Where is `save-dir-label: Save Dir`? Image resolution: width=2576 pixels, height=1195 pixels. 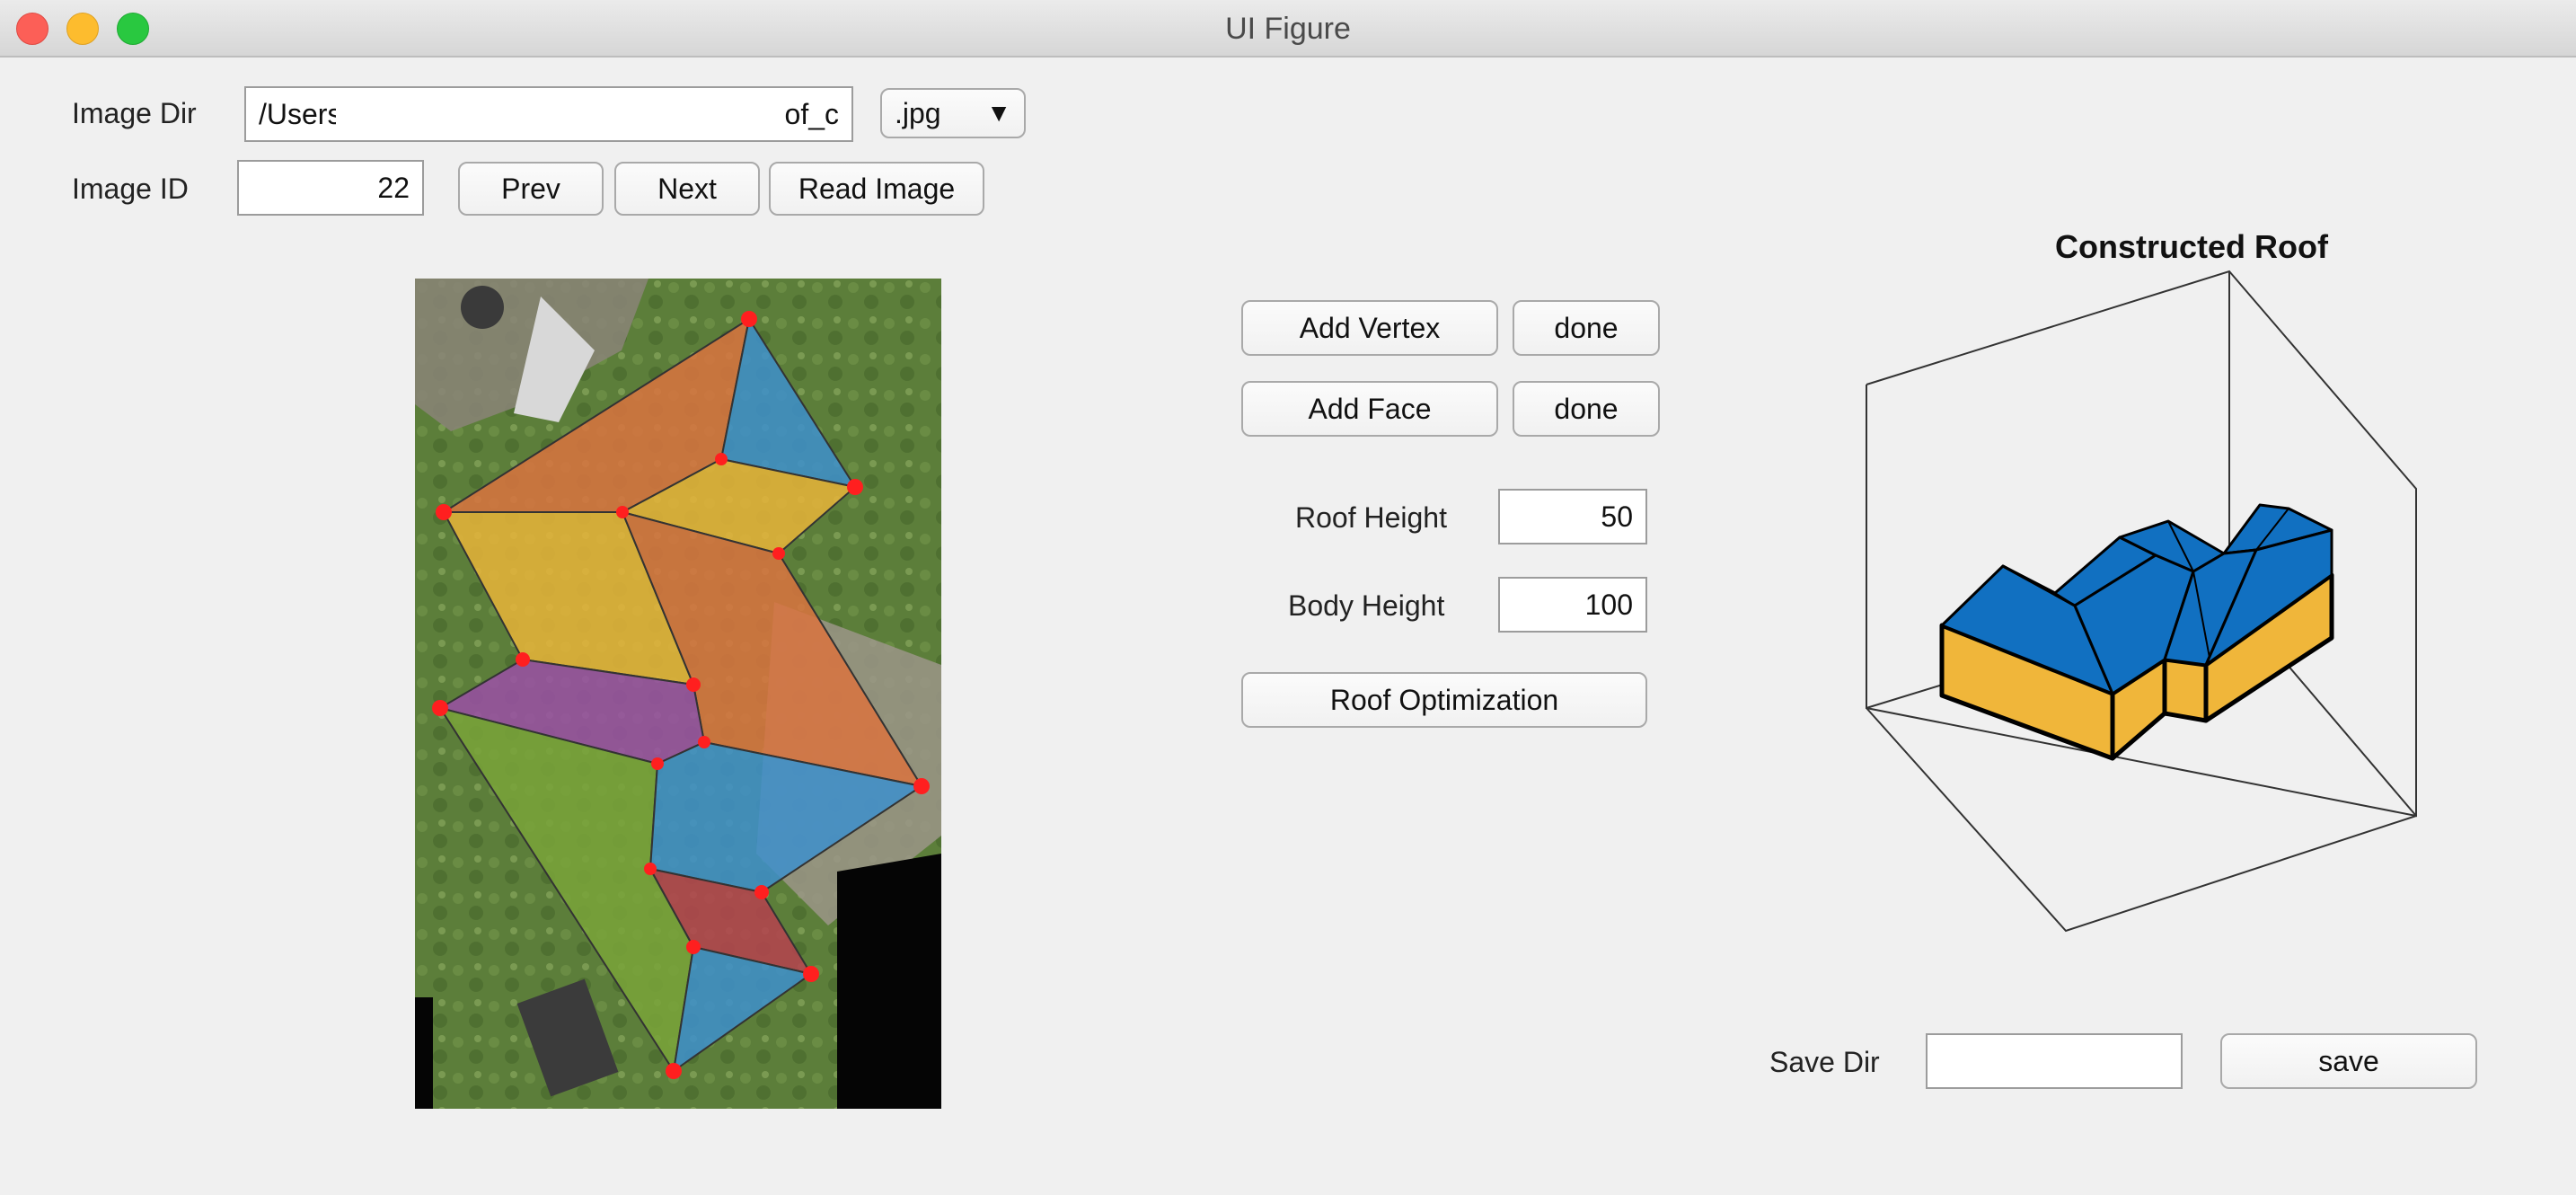 save-dir-label: Save Dir is located at coordinates (1824, 1062).